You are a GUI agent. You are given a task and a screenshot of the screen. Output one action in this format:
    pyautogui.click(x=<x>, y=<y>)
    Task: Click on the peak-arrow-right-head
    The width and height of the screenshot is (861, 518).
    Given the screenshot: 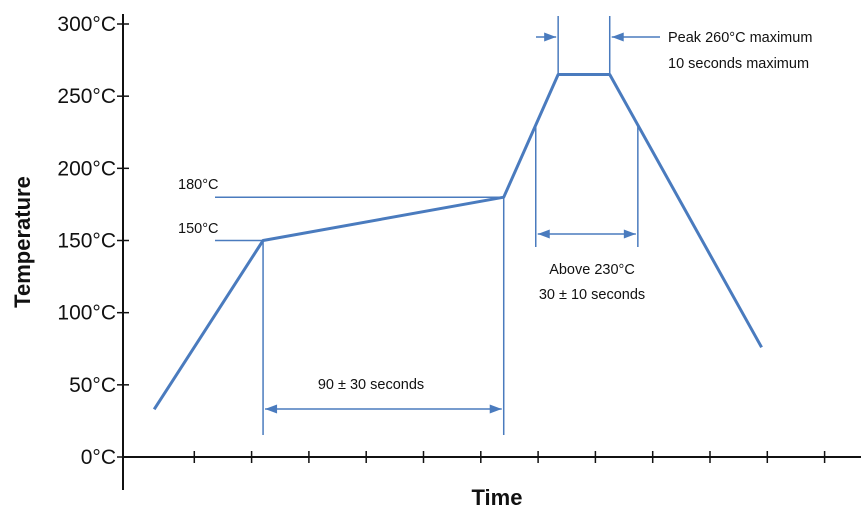 What is the action you would take?
    pyautogui.click(x=617, y=37)
    